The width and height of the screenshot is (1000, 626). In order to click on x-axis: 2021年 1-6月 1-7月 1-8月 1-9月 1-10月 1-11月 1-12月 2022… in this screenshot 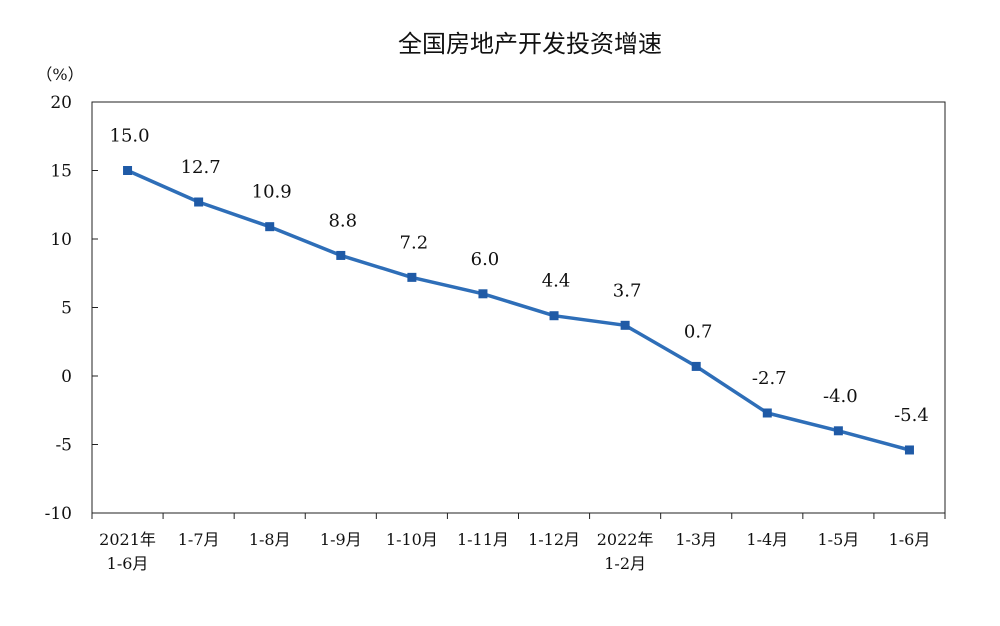, I will do `click(518, 543)`.